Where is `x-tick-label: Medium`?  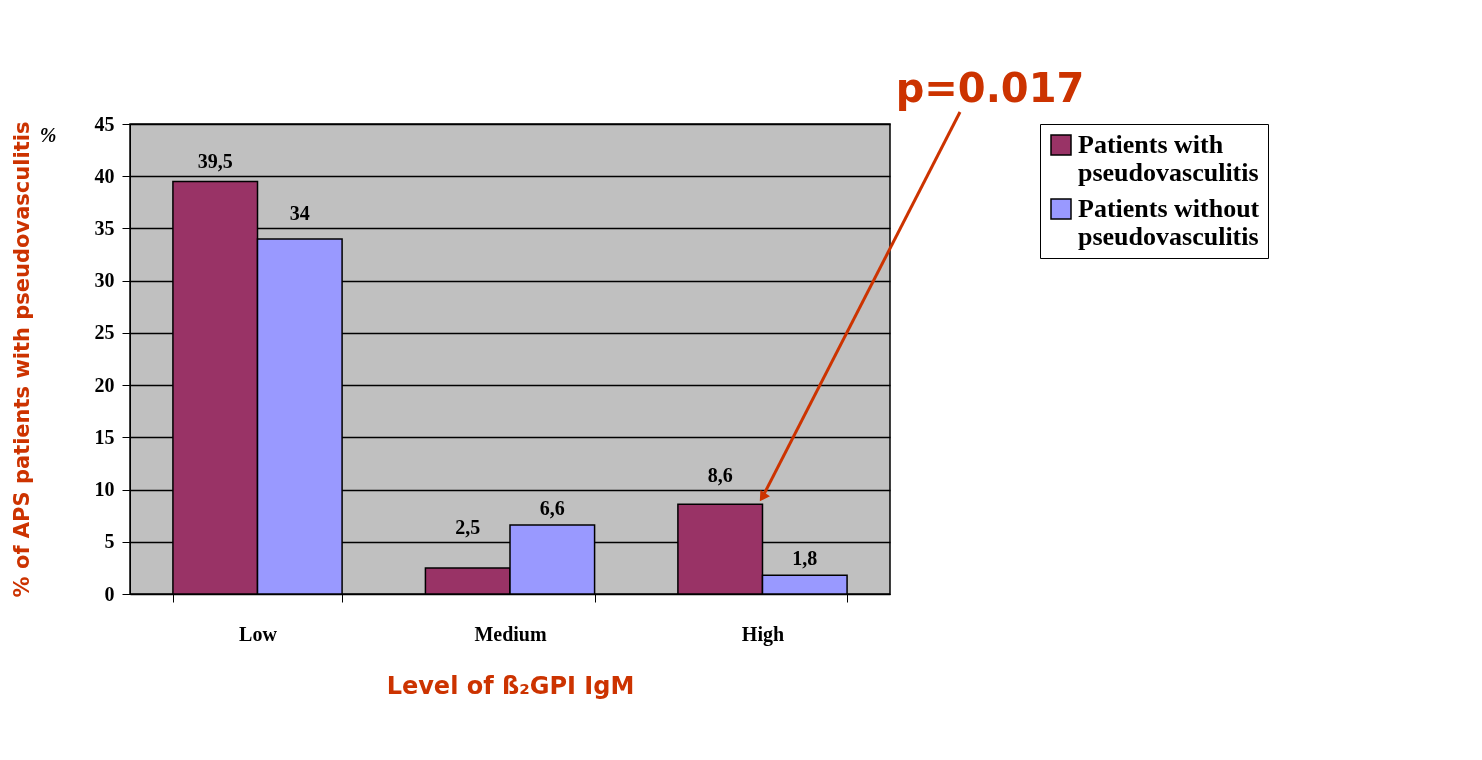 x-tick-label: Medium is located at coordinates (510, 633).